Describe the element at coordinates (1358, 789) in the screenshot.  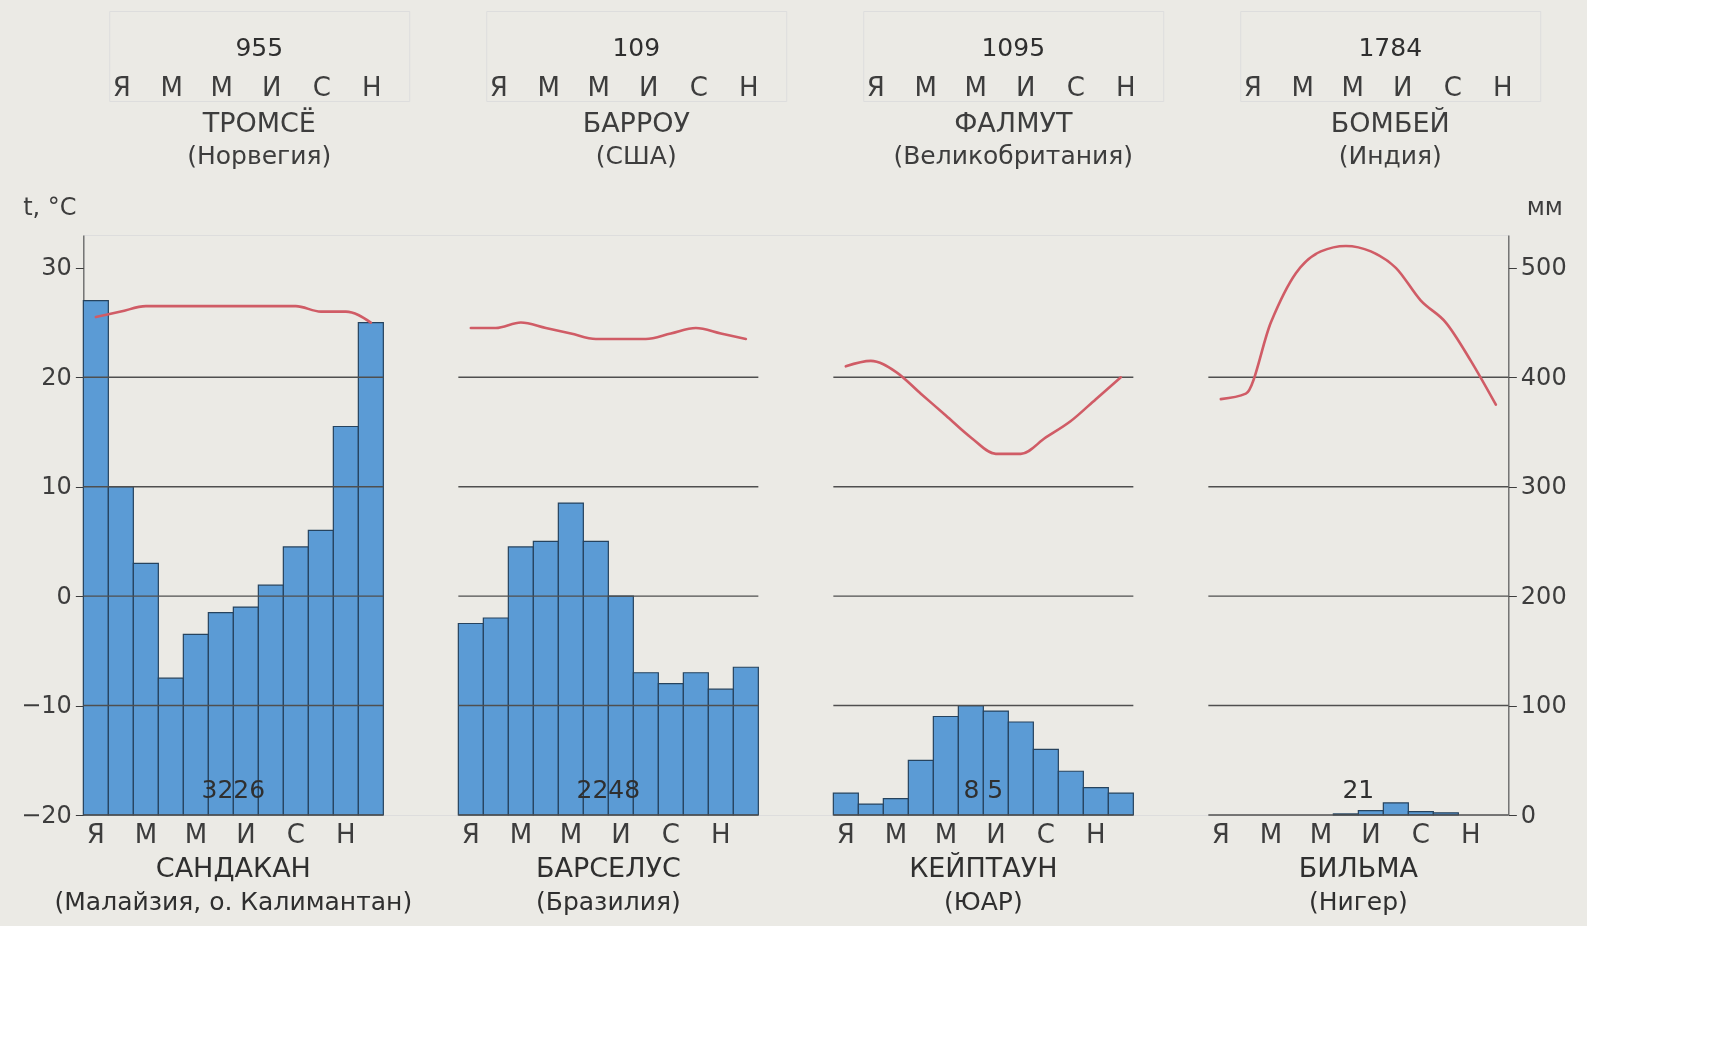
I see `annotation: 21` at that location.